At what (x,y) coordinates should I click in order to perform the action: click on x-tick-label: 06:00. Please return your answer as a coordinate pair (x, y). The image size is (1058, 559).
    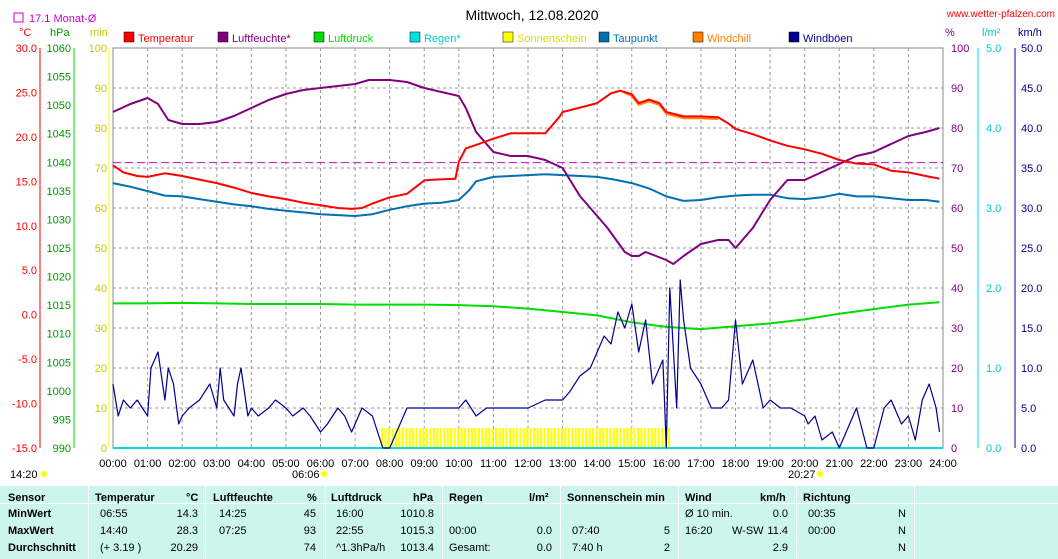
    Looking at the image, I should click on (321, 464).